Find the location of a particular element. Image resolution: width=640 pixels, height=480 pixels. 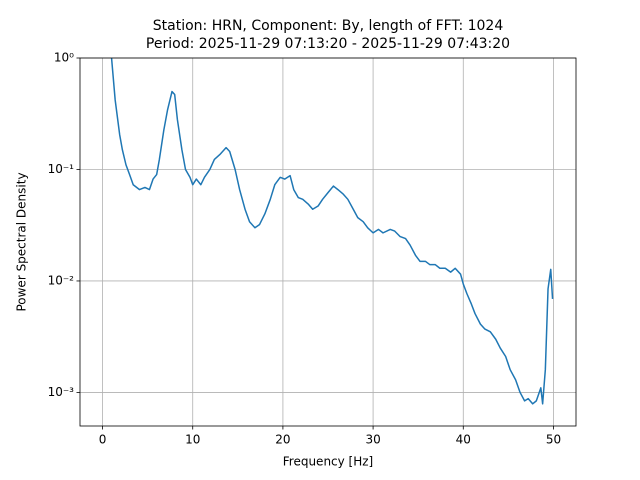

x-tick-label: 40 is located at coordinates (463, 440).